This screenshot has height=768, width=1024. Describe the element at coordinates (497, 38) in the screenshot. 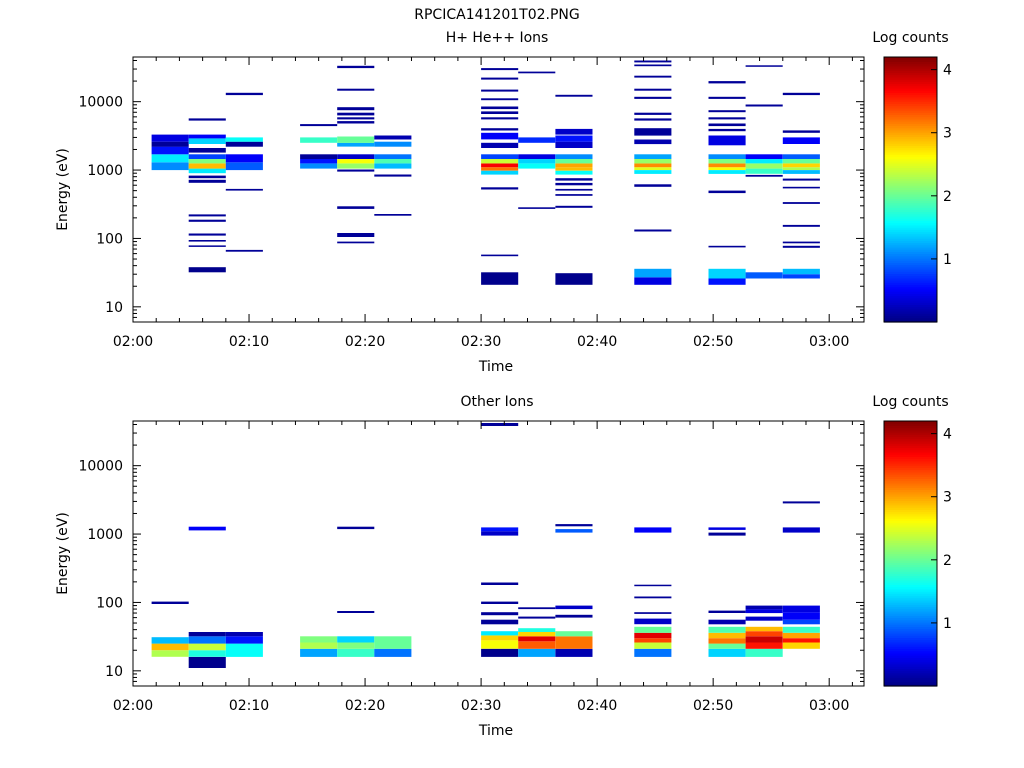

I see `panel-title: H+ He++ Ions` at that location.